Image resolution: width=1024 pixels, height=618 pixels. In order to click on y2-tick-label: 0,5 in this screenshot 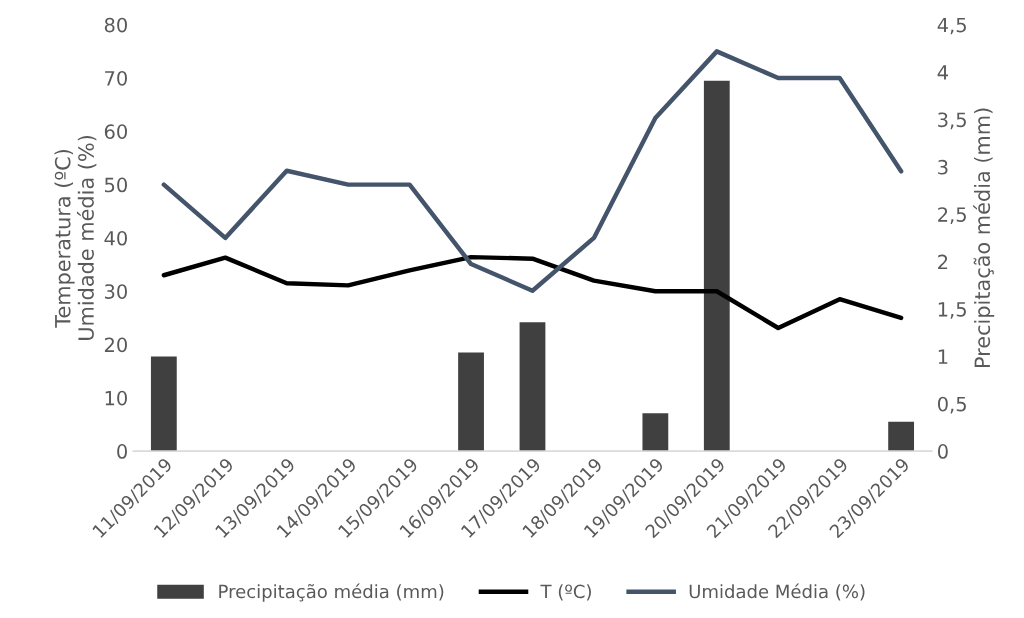, I will do `click(951, 405)`.